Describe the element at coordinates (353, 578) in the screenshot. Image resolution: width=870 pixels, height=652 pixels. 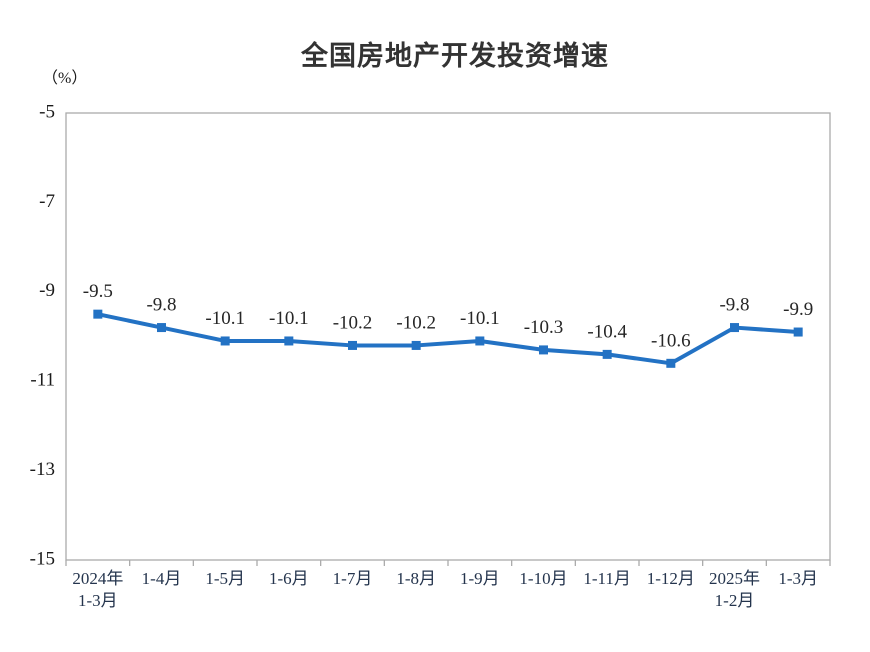
I see `x-axis-category-label: 1-7月` at that location.